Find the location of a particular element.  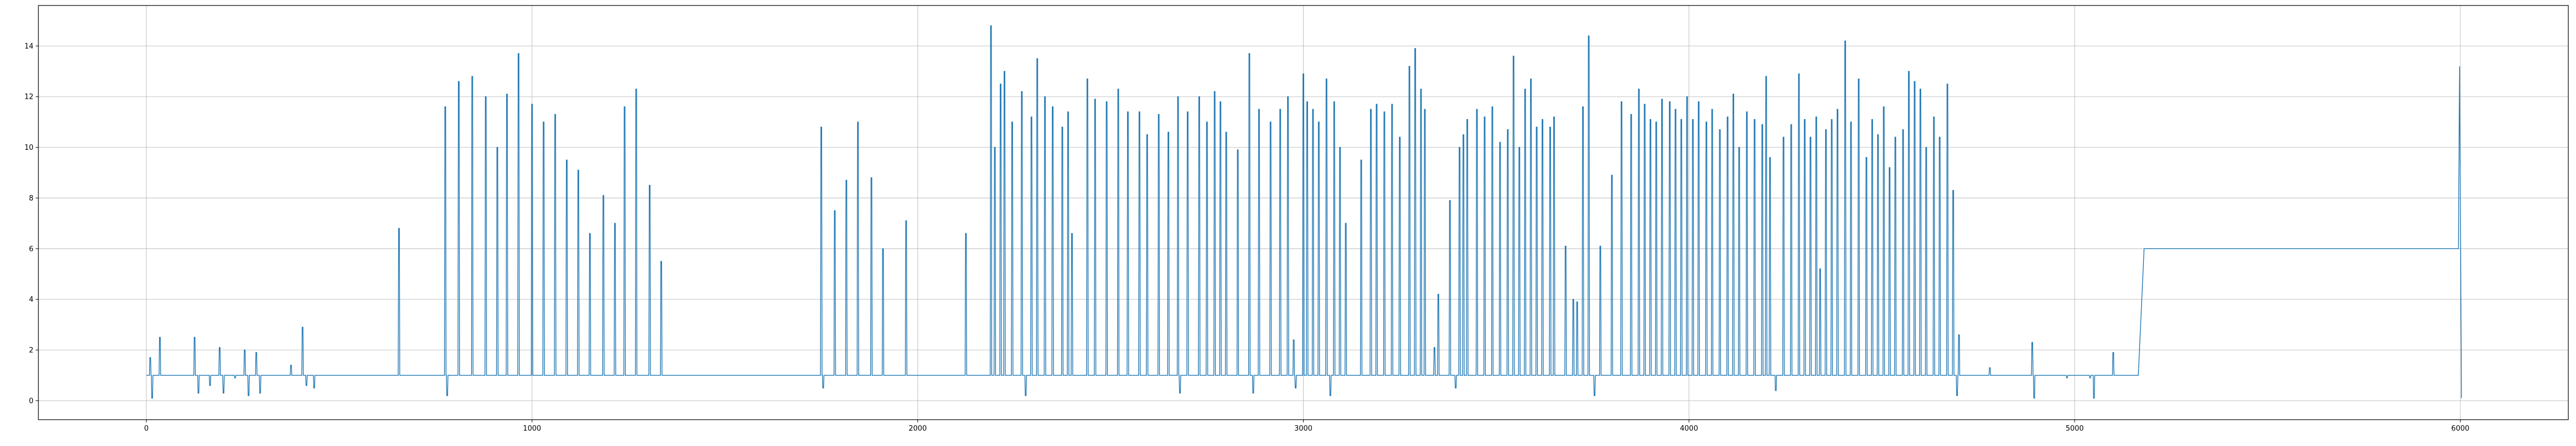

y-tick-label: 14 is located at coordinates (29, 46).